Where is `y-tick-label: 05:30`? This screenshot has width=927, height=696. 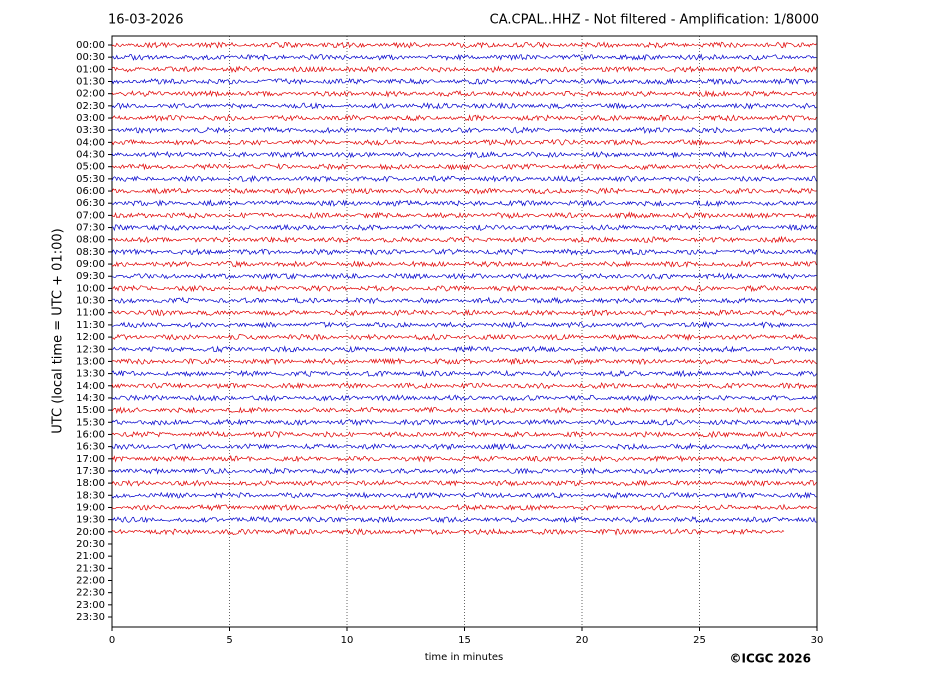 y-tick-label: 05:30 is located at coordinates (90, 179).